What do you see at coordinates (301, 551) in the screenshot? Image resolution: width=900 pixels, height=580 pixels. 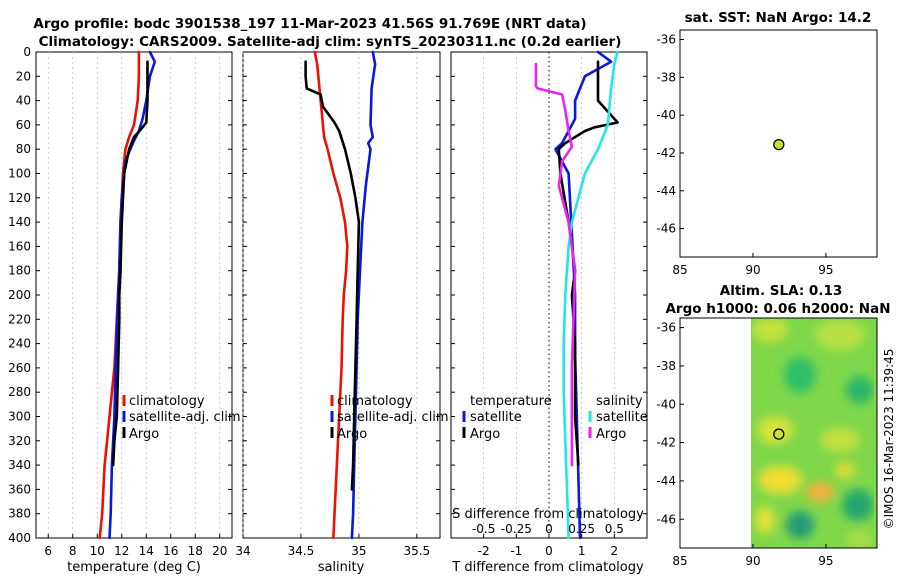 I see `x-tick-label: 34.5` at bounding box center [301, 551].